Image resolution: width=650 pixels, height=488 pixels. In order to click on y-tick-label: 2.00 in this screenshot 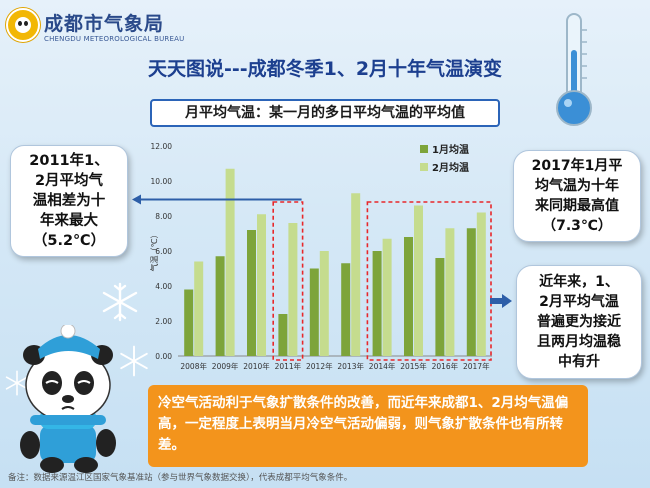, I will do `click(163, 321)`.